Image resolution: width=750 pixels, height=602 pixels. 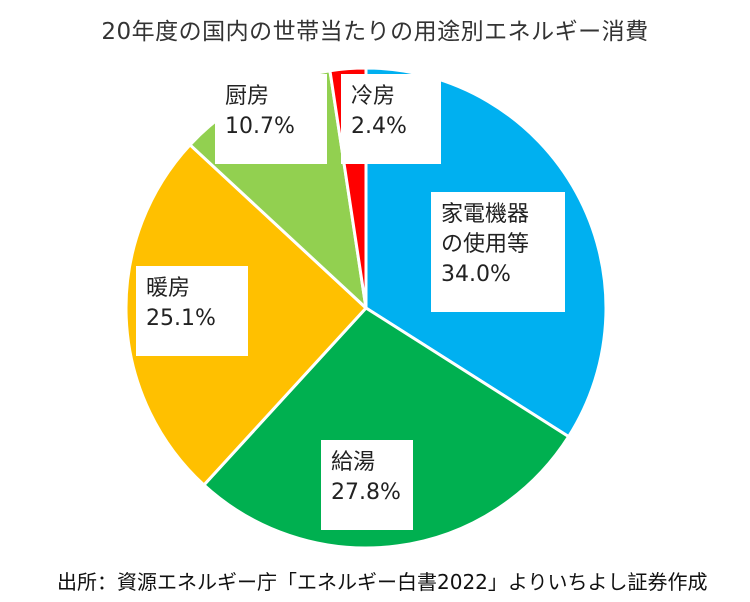 I want to click on slice-label-appliances-line1: 家電機器, so click(x=485, y=214).